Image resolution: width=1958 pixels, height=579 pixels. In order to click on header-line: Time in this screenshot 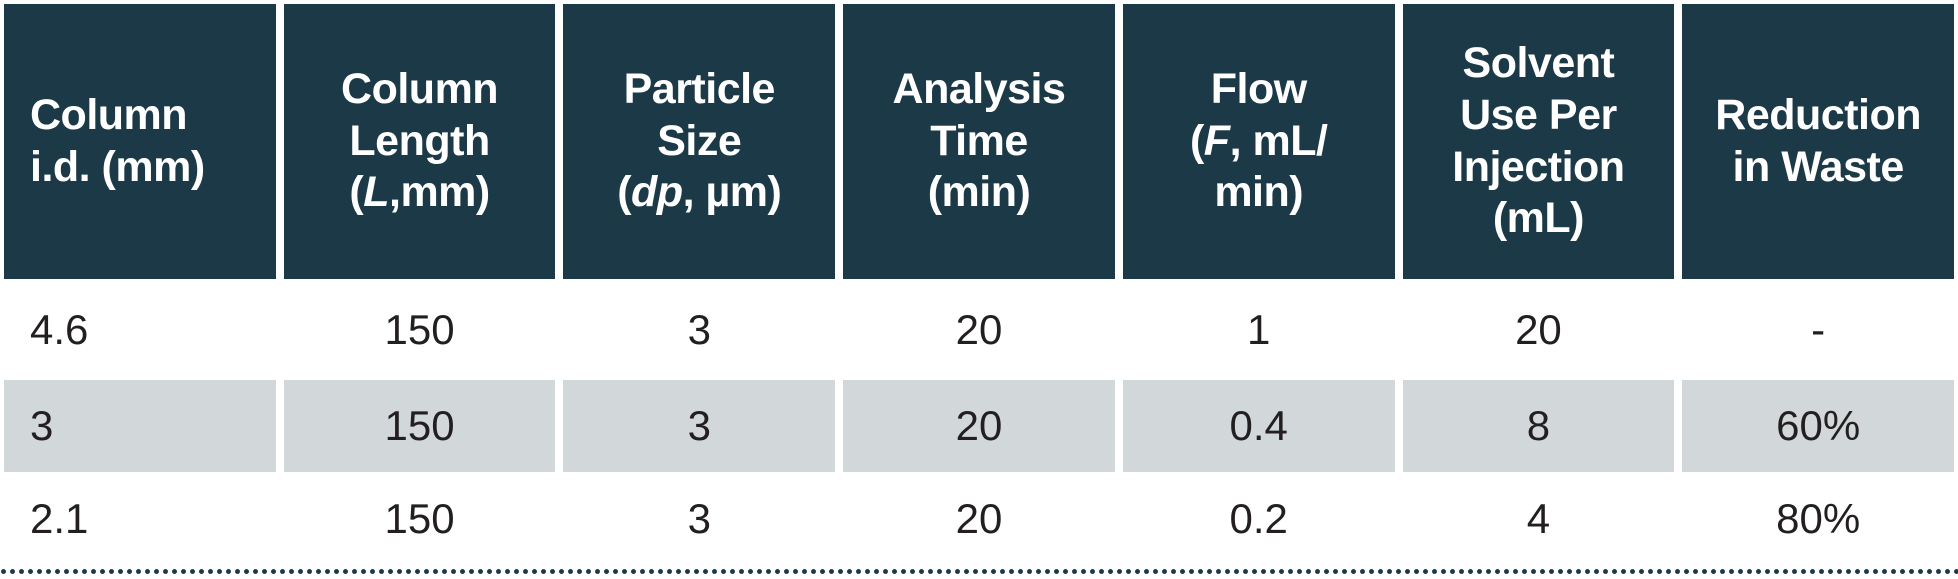, I will do `click(979, 140)`.